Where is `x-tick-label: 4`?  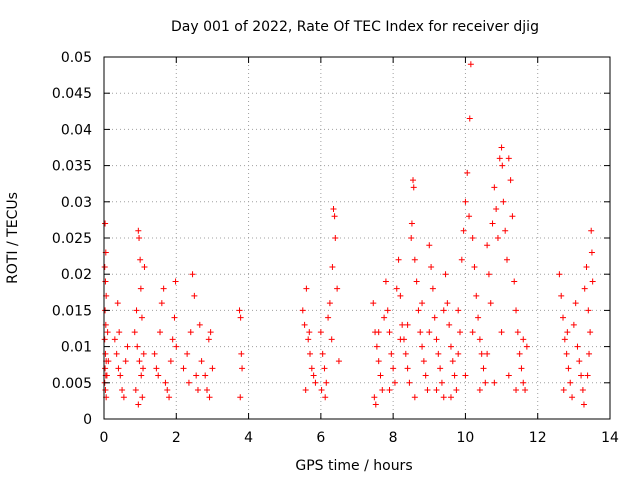 x-tick-label: 4 is located at coordinates (248, 438).